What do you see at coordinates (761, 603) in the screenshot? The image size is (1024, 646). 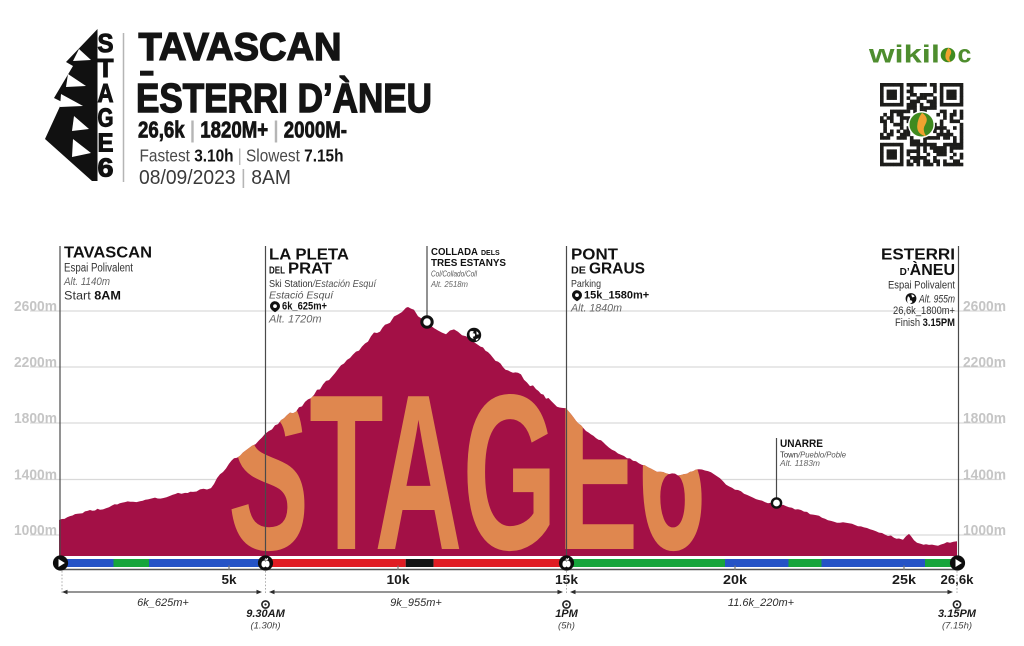 I see `svg-text: 11.6k_220m+` at bounding box center [761, 603].